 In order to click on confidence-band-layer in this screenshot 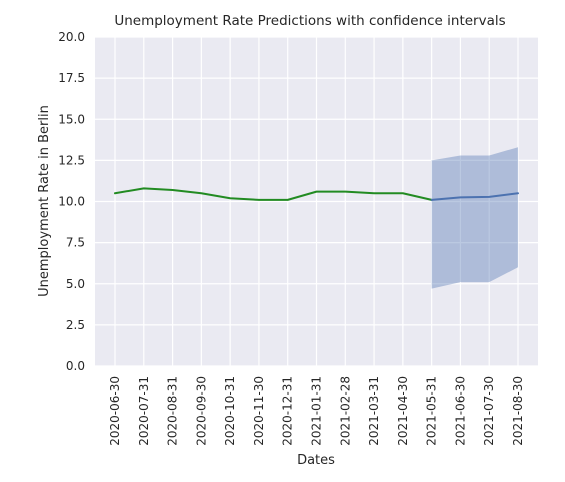, I will do `click(474, 218)`.